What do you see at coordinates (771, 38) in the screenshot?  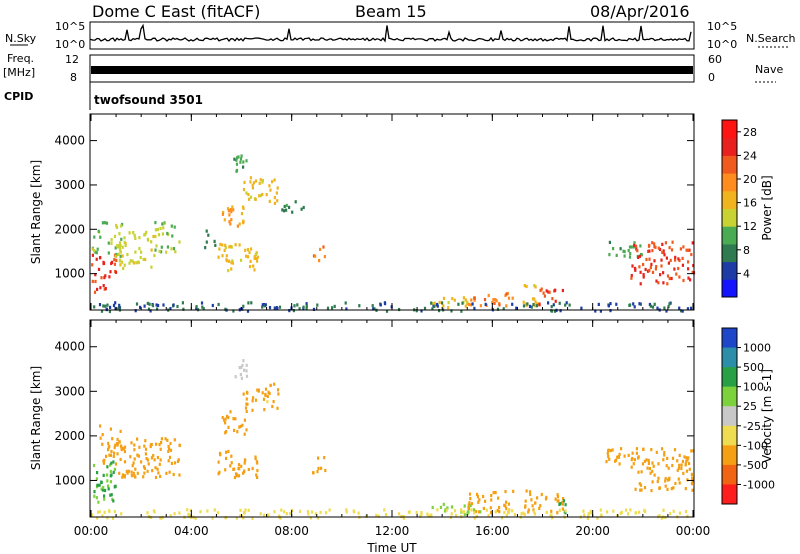 I see `nsearch-label: N.Search` at bounding box center [771, 38].